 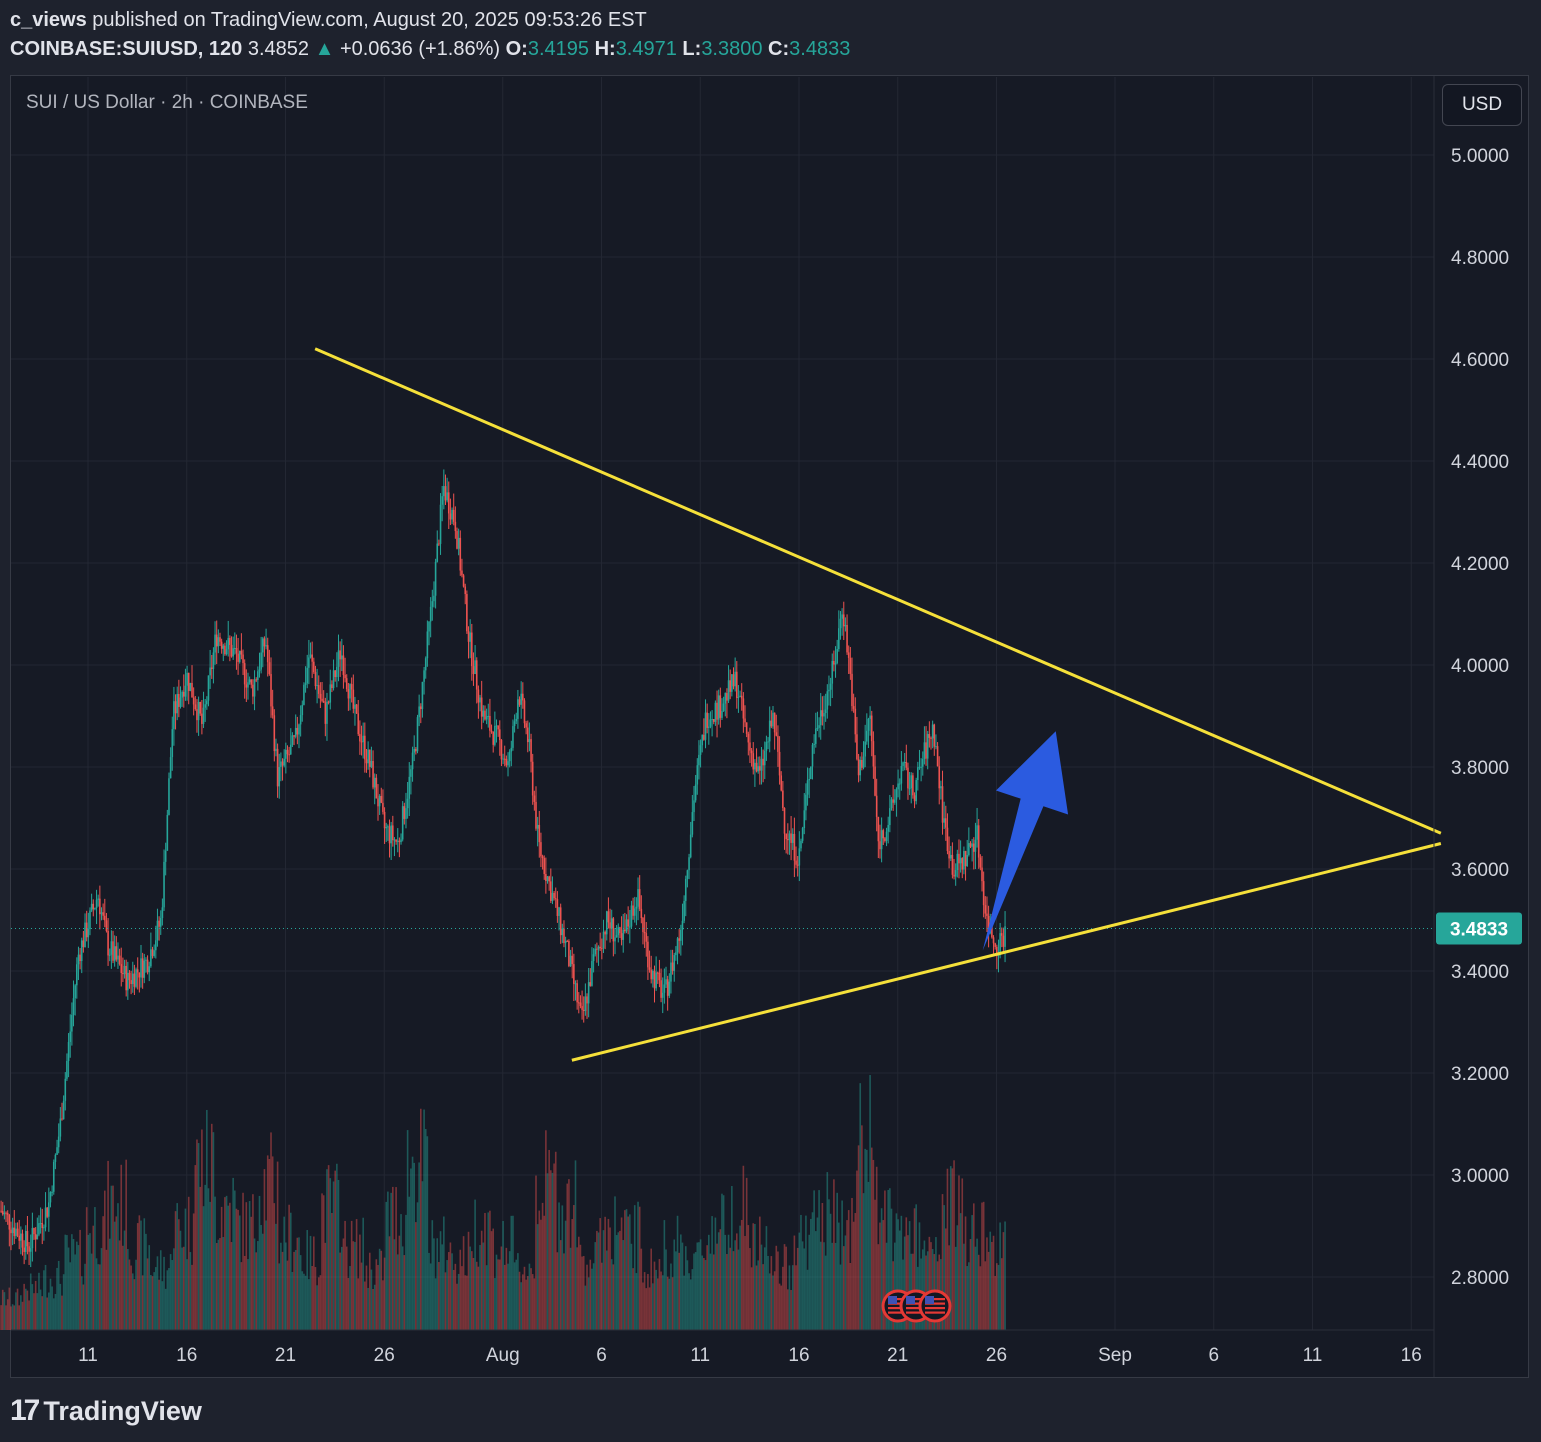 I want to click on price-tick-label: 4.2000, so click(x=1480, y=564).